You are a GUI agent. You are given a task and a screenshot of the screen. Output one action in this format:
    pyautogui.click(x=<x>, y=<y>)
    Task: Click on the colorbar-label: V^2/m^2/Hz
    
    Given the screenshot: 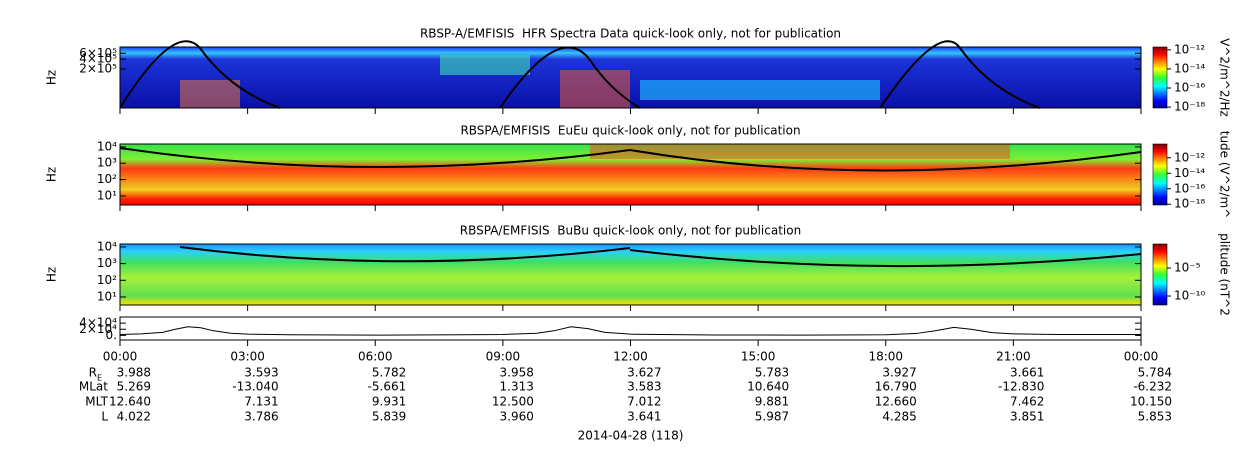 What is the action you would take?
    pyautogui.click(x=1225, y=77)
    